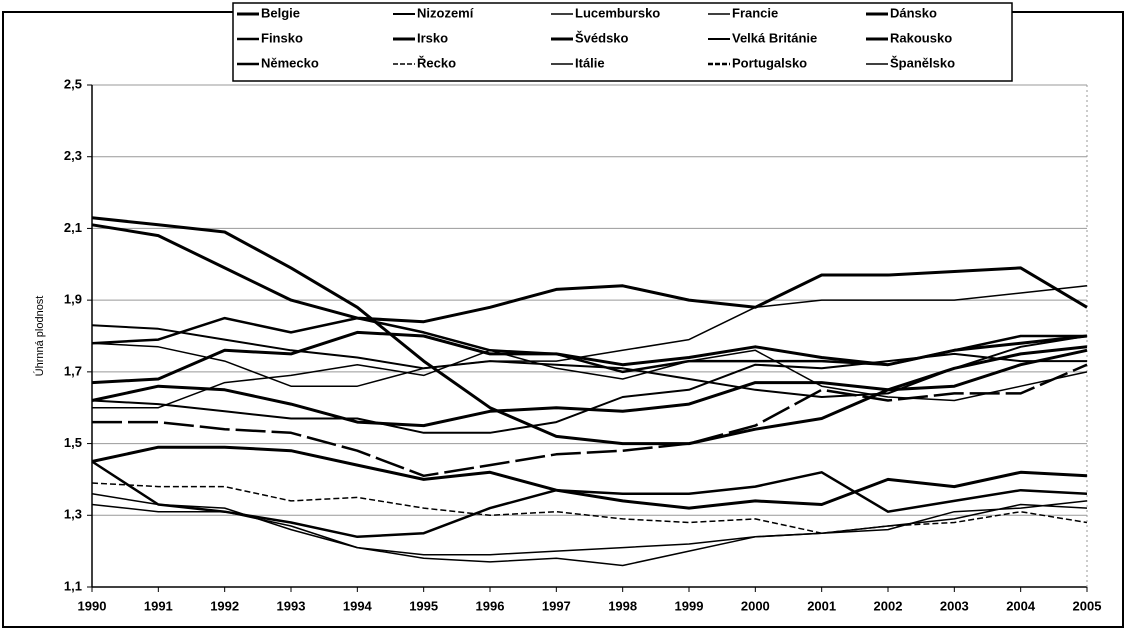  What do you see at coordinates (73, 442) in the screenshot?
I see `y-tick-label: 1,5` at bounding box center [73, 442].